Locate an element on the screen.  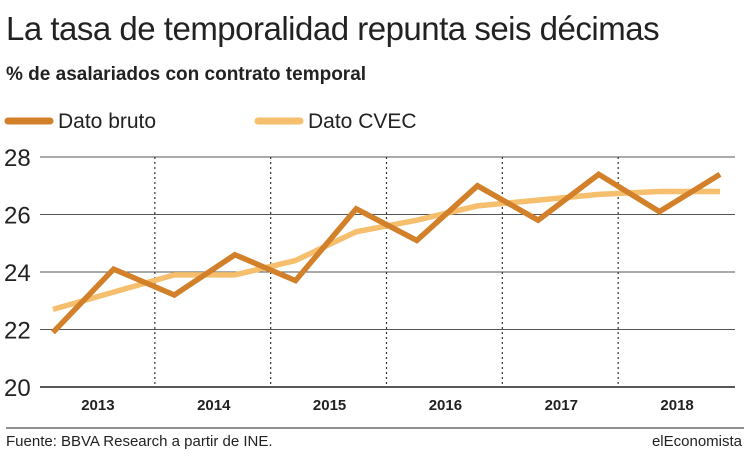
legend: Dato bruto Dato CVEC is located at coordinates (210, 121).